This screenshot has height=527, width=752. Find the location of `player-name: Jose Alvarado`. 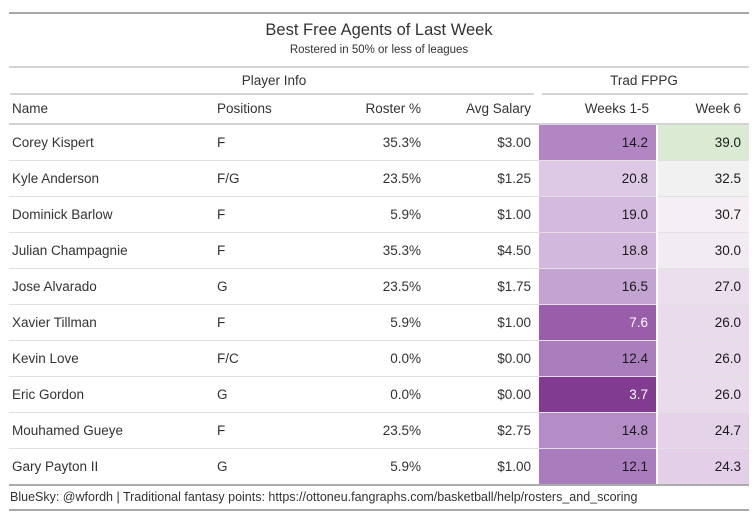

player-name: Jose Alvarado is located at coordinates (111, 286).